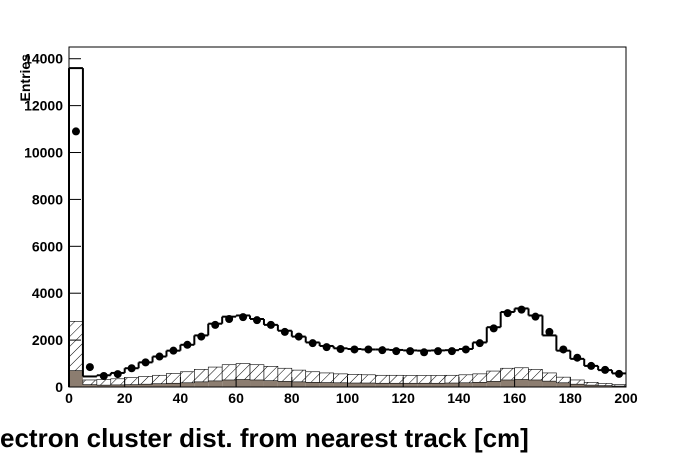  I want to click on x-tick-label: 160, so click(515, 398).